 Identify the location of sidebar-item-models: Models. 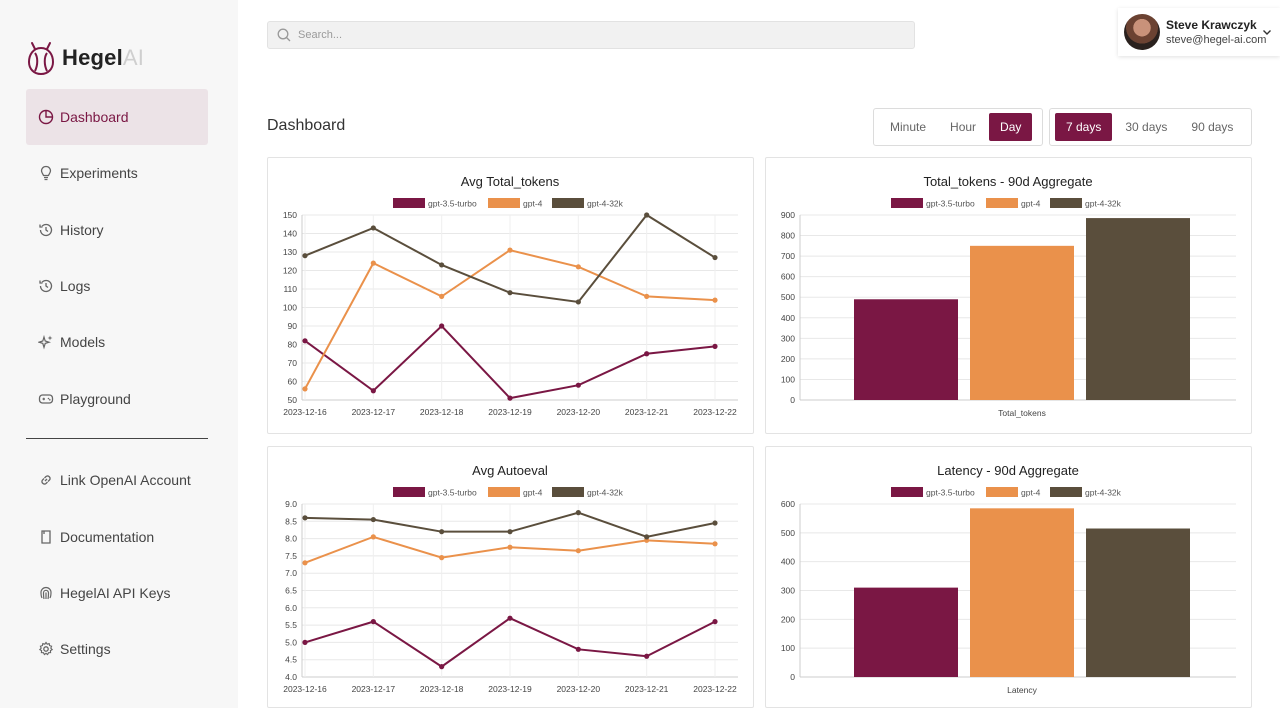
(117, 342).